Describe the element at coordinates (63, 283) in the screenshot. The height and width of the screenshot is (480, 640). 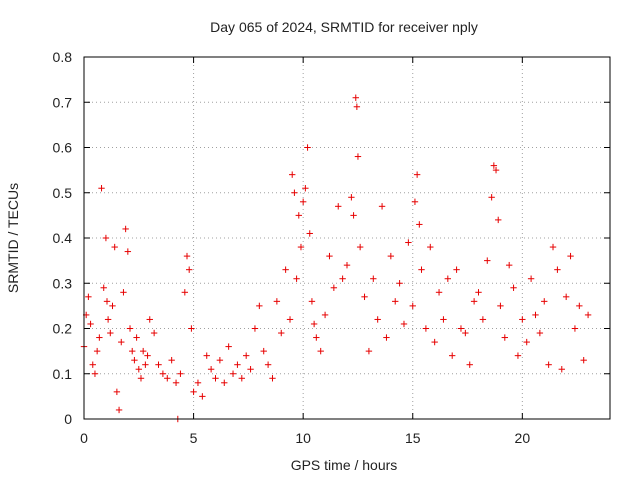
I see `y-tick-label: 0.3` at that location.